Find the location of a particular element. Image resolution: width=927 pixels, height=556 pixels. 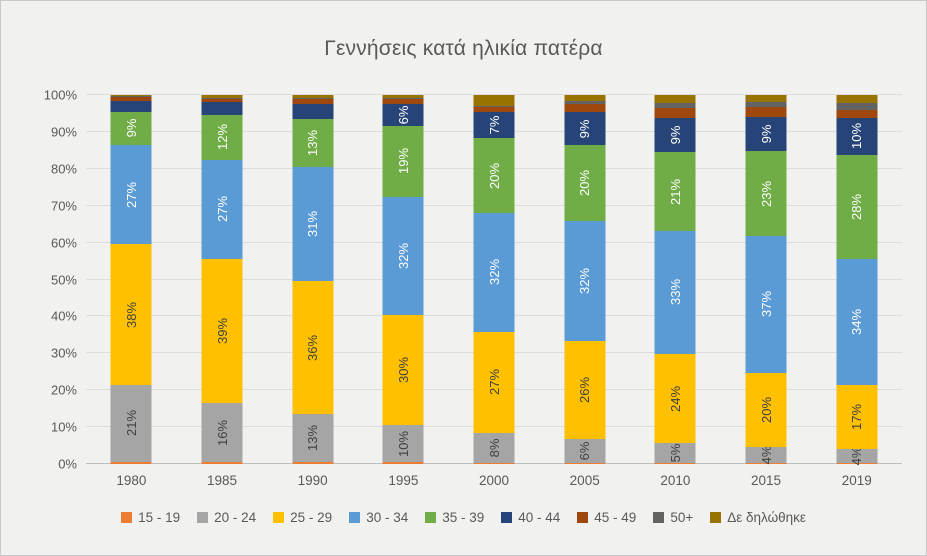

bar-segment: 38% is located at coordinates (131, 314).